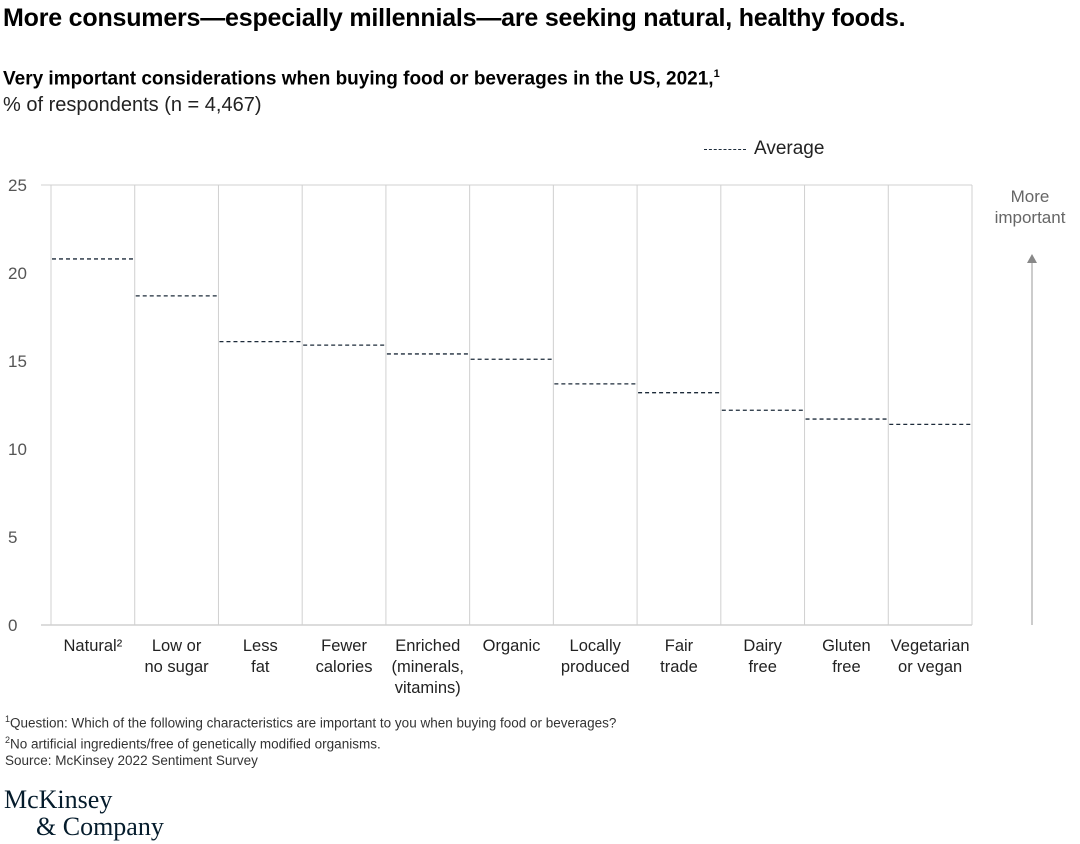 This screenshot has width=1080, height=844. I want to click on subtitle-footnote-mark: 1, so click(716, 74).